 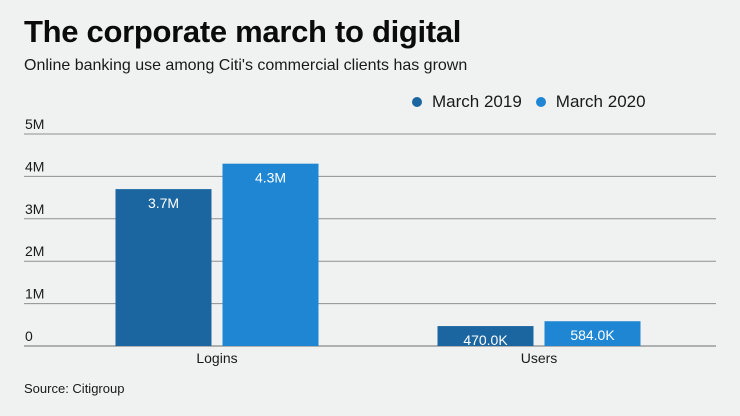 I want to click on bar-users-march-2020, so click(x=592, y=333).